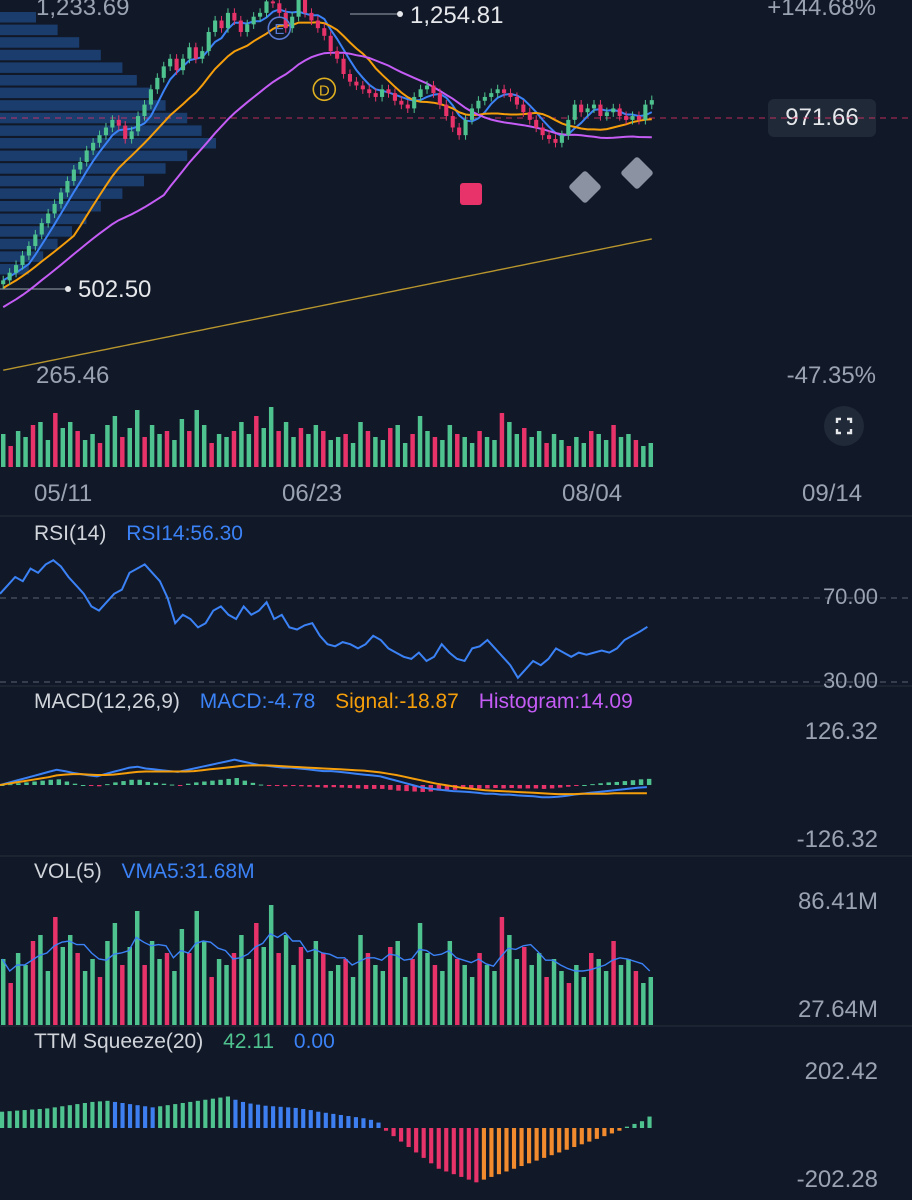 The width and height of the screenshot is (912, 1200). I want to click on vol-panel, so click(327, 965).